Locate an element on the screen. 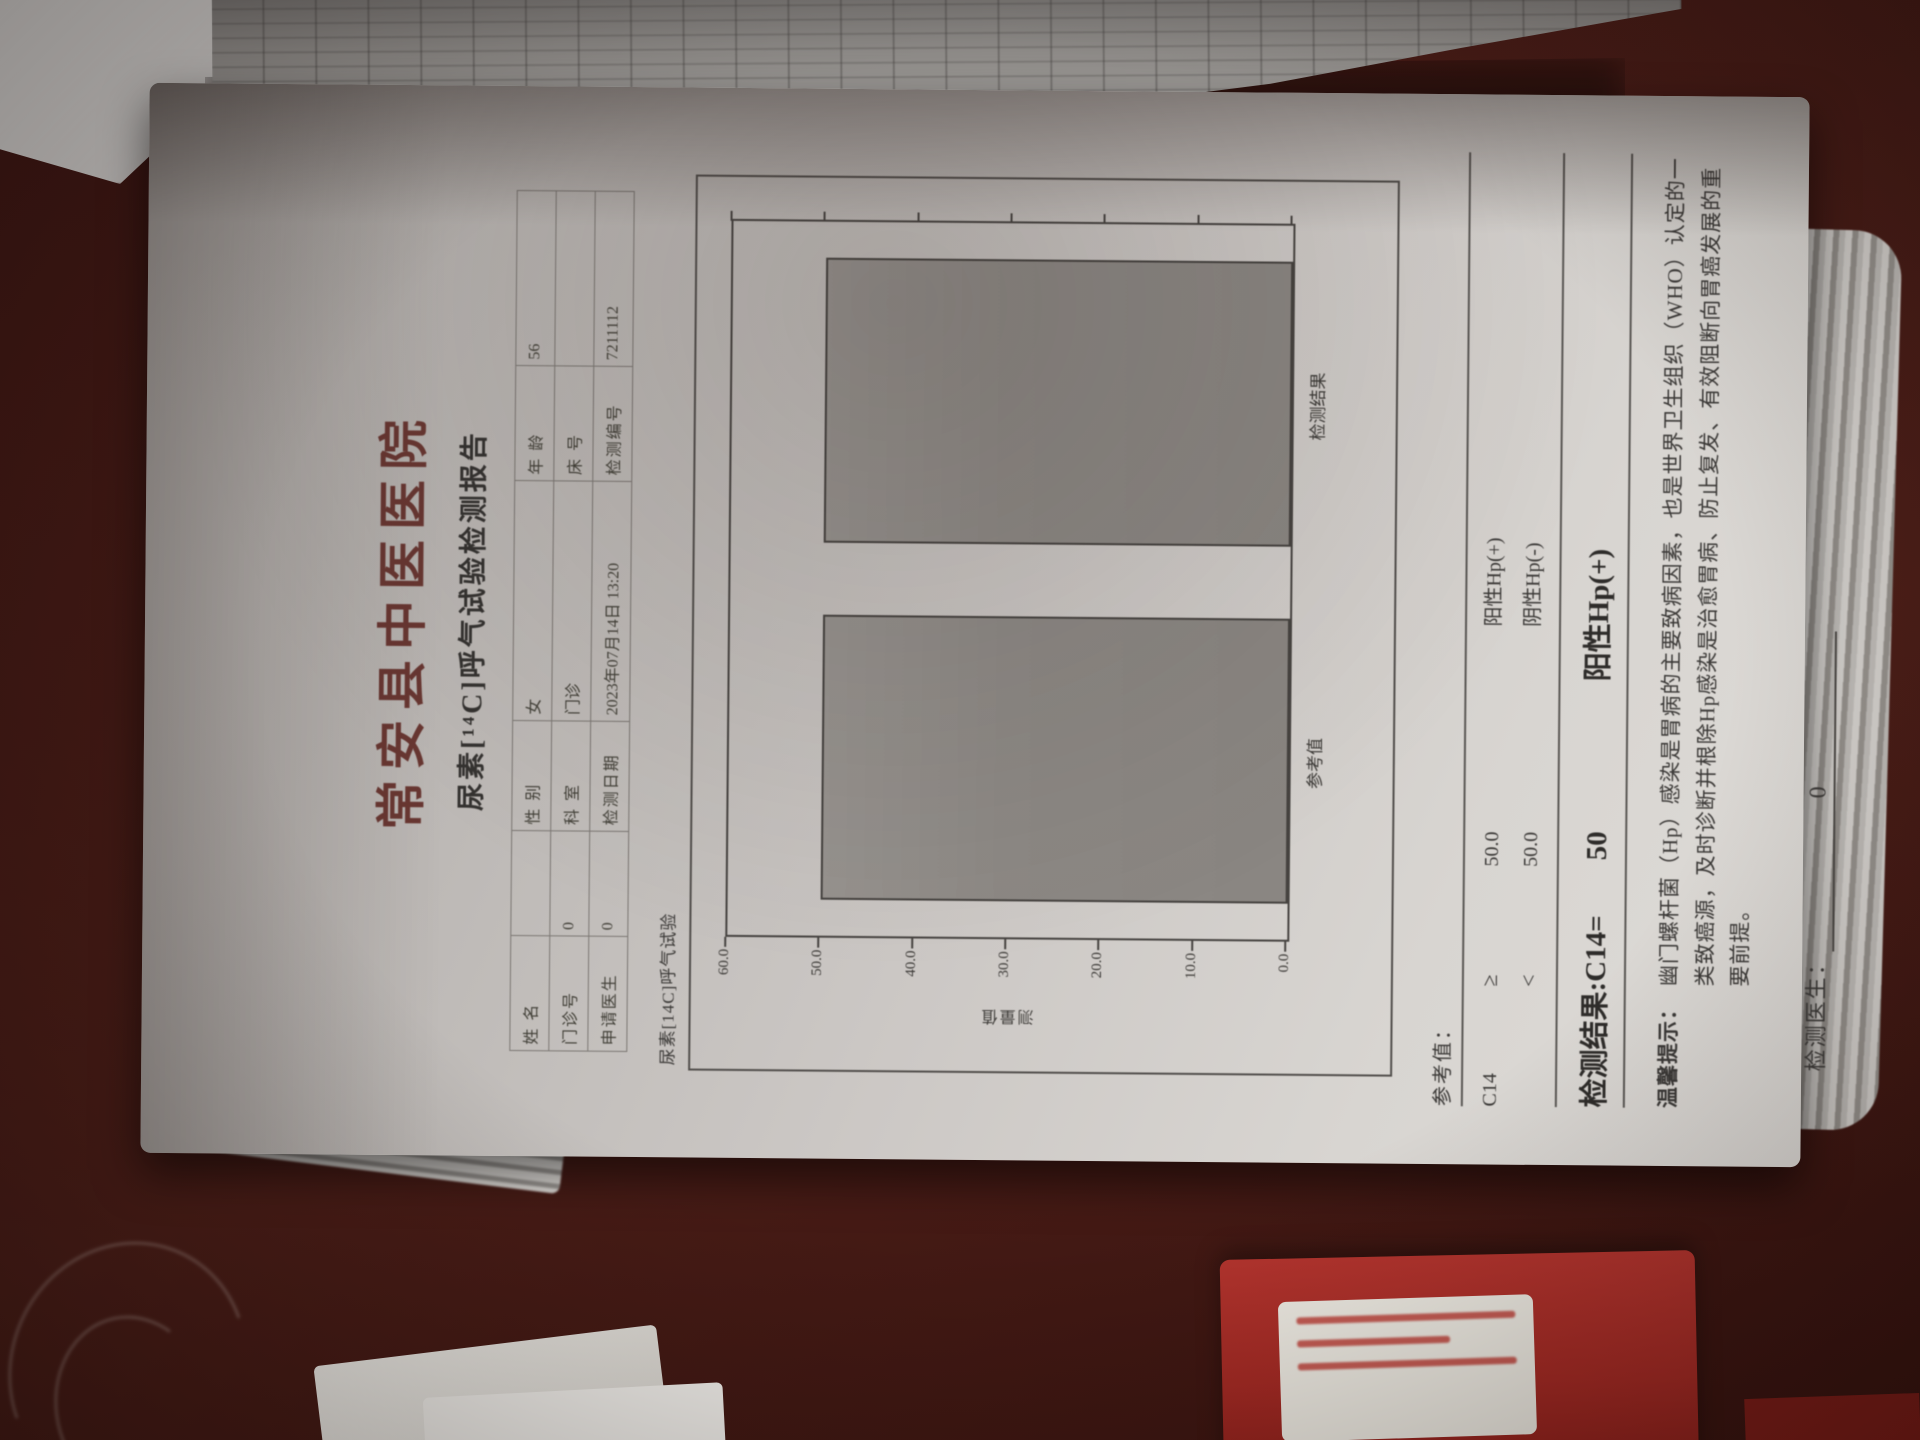 The height and width of the screenshot is (1440, 1920). axis-tick-label: 60.0 is located at coordinates (724, 962).